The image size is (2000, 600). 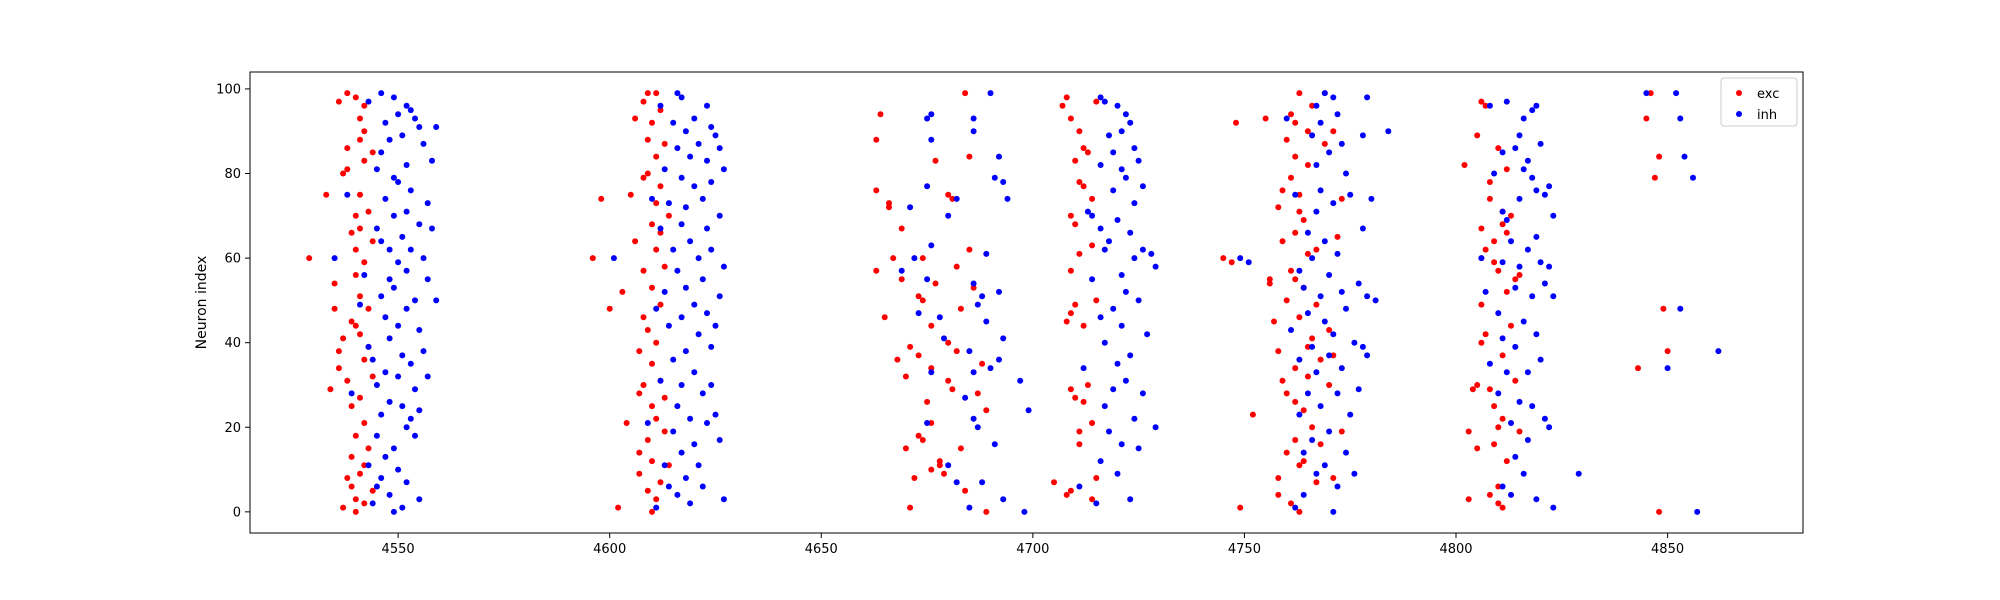 I want to click on legend-label-inh: inh, so click(x=1767, y=115).